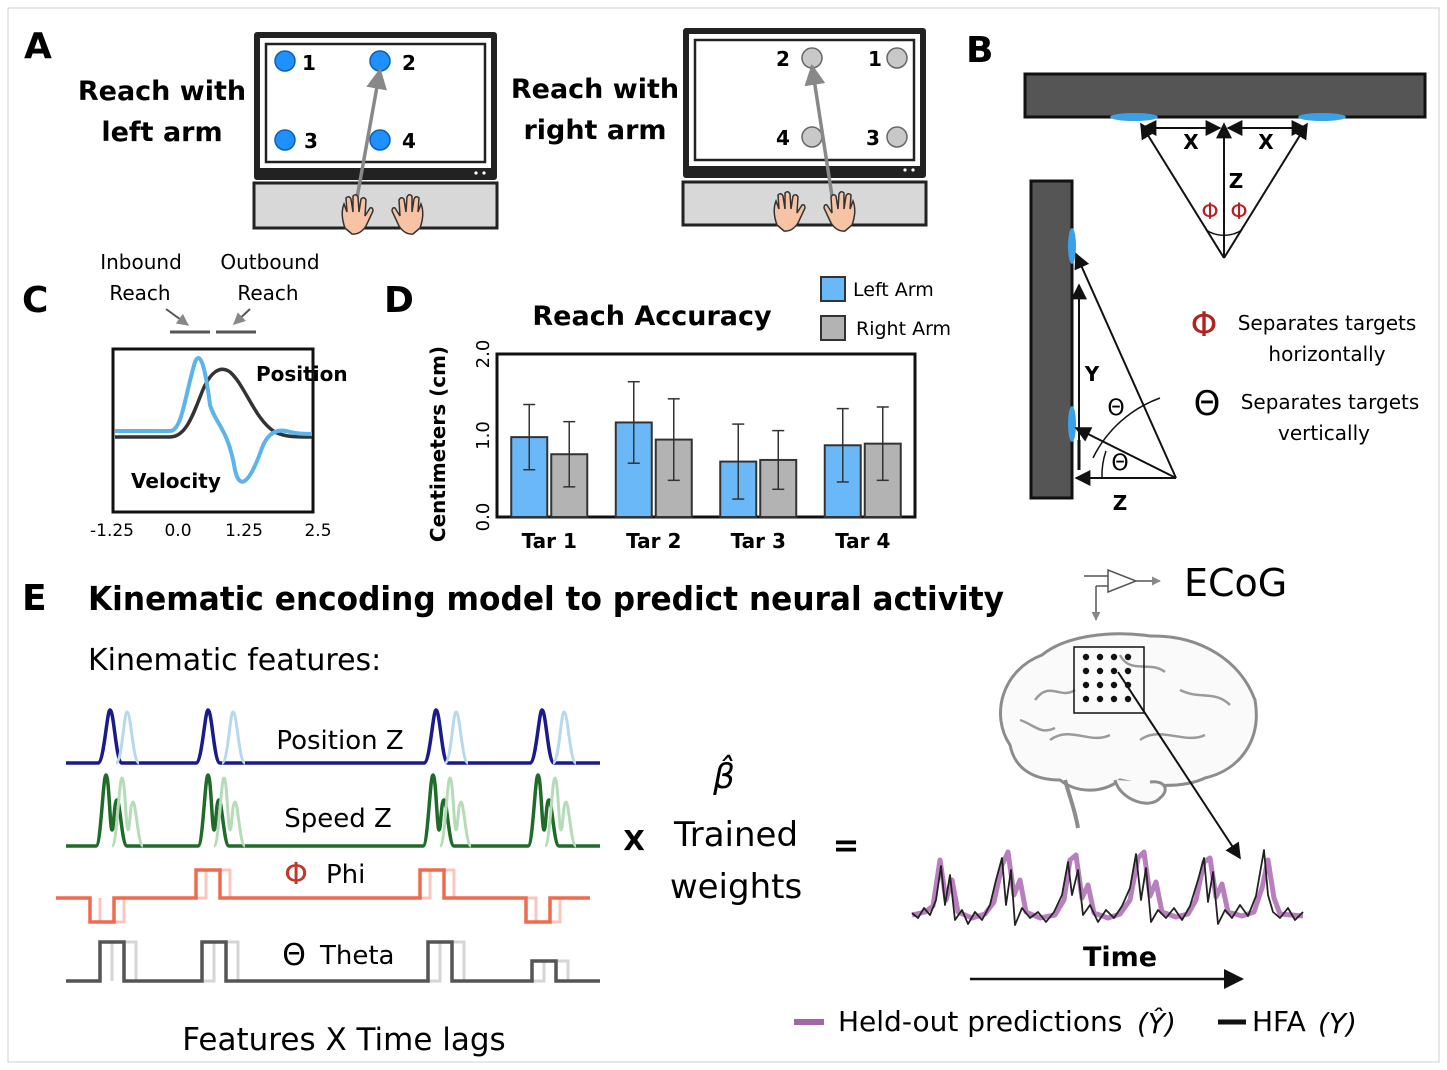 This screenshot has width=1447, height=1070. I want to click on outbound-label-line1: Outbound, so click(269, 262).